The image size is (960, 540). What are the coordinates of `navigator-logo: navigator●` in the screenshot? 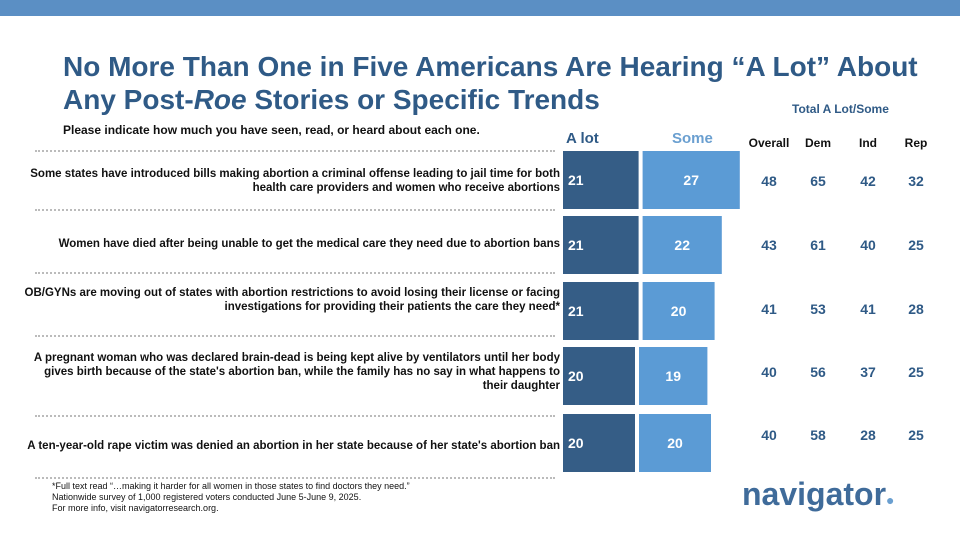 It's located at (818, 494).